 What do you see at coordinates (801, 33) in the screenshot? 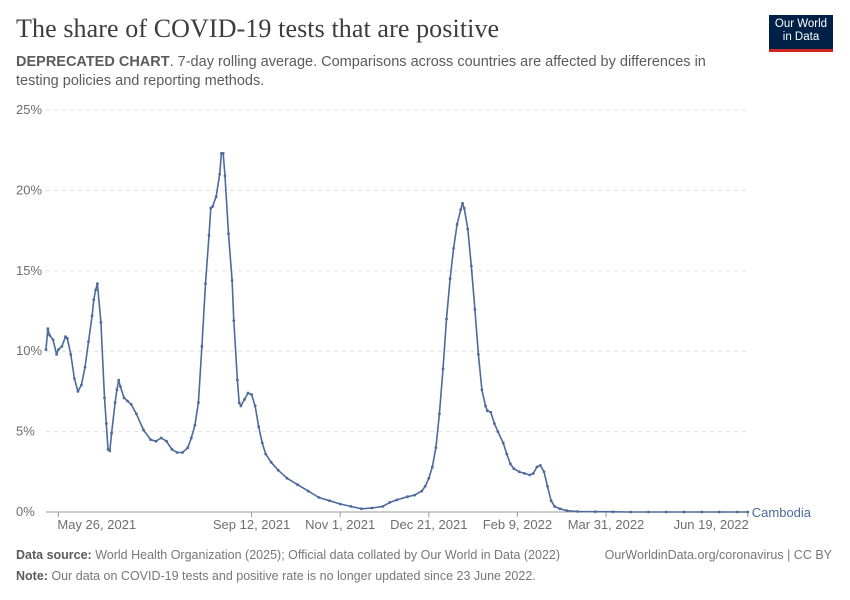
I see `owid-logo: Our World in Data` at bounding box center [801, 33].